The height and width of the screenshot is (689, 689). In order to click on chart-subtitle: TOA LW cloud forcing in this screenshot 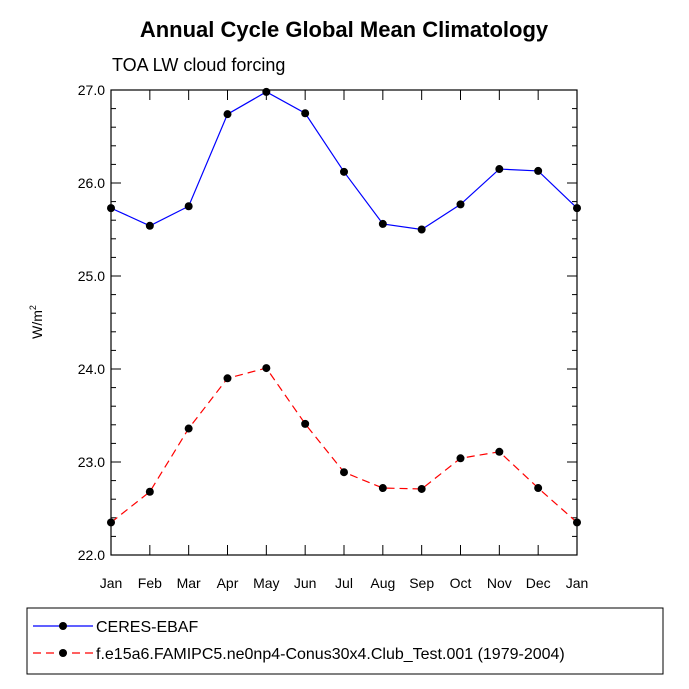, I will do `click(198, 65)`.